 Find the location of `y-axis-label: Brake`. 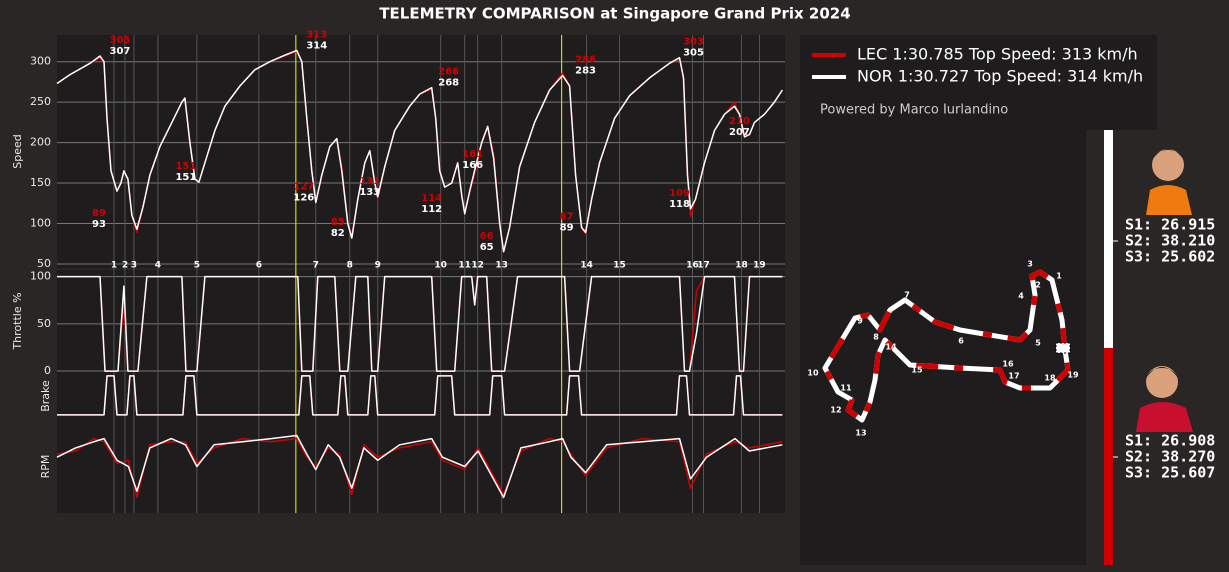

y-axis-label: Brake is located at coordinates (45, 396).